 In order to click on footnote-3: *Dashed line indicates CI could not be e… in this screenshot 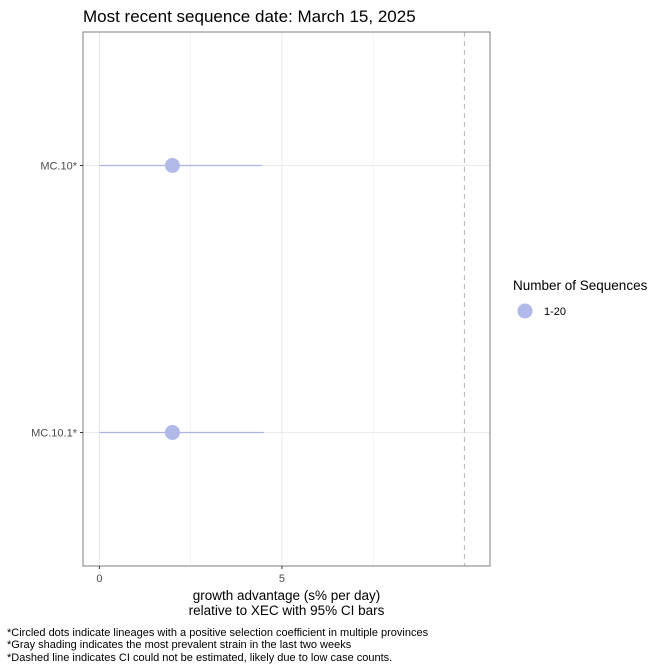, I will do `click(199, 658)`.